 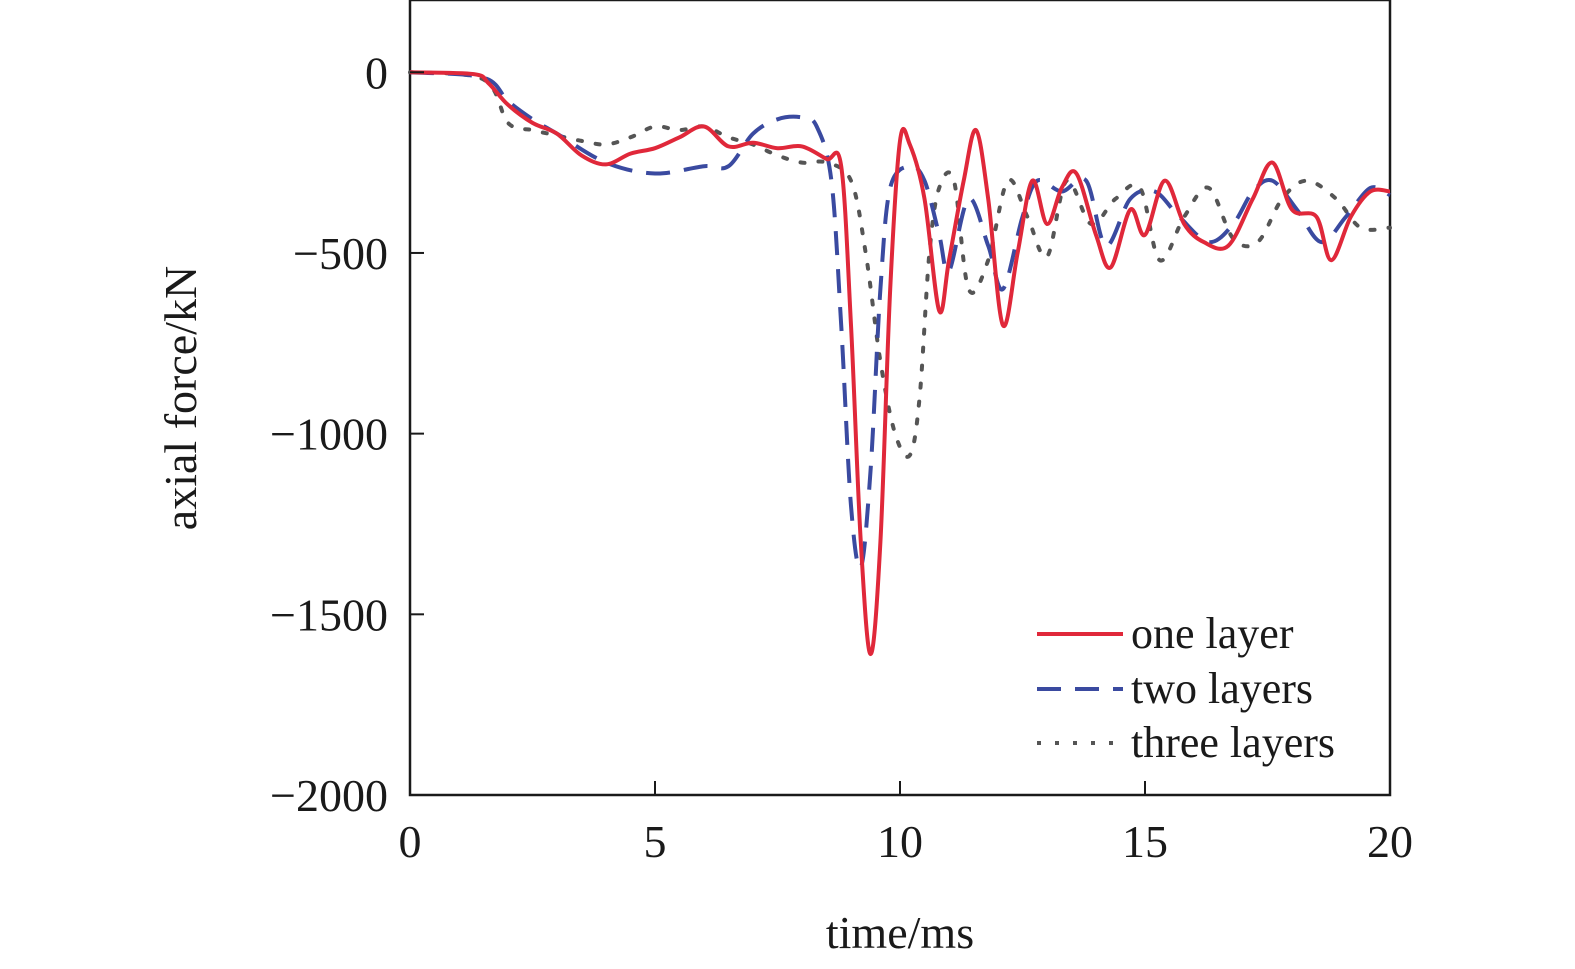 I want to click on x-tick-label: 10, so click(x=900, y=841).